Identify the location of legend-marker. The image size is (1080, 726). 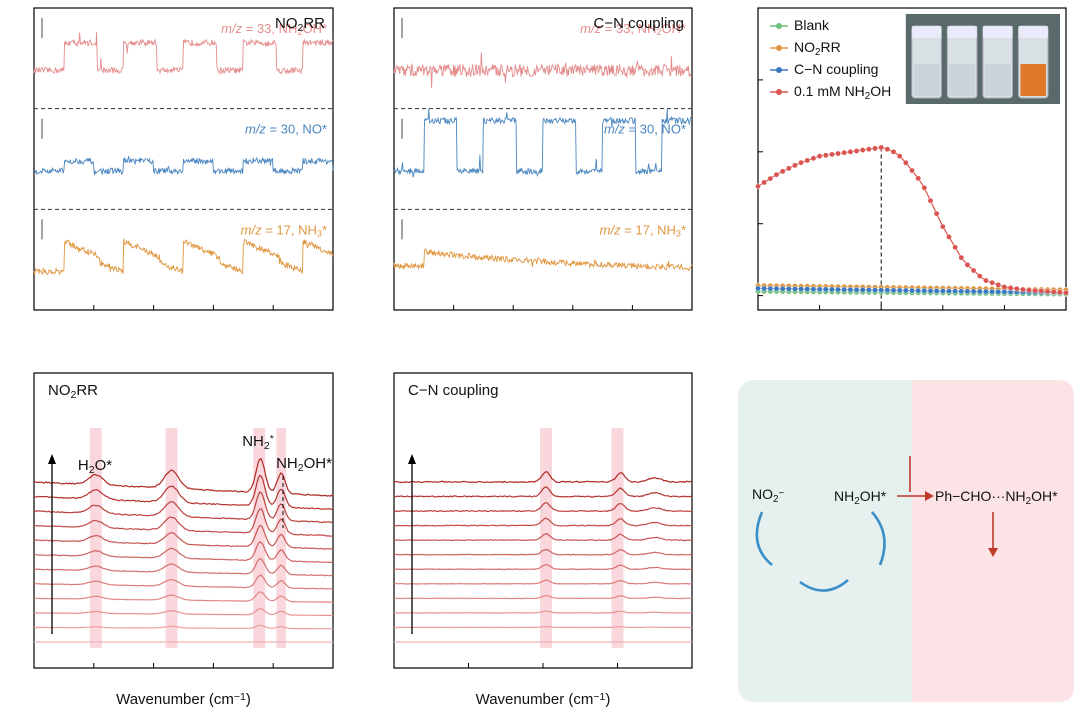
(779, 92).